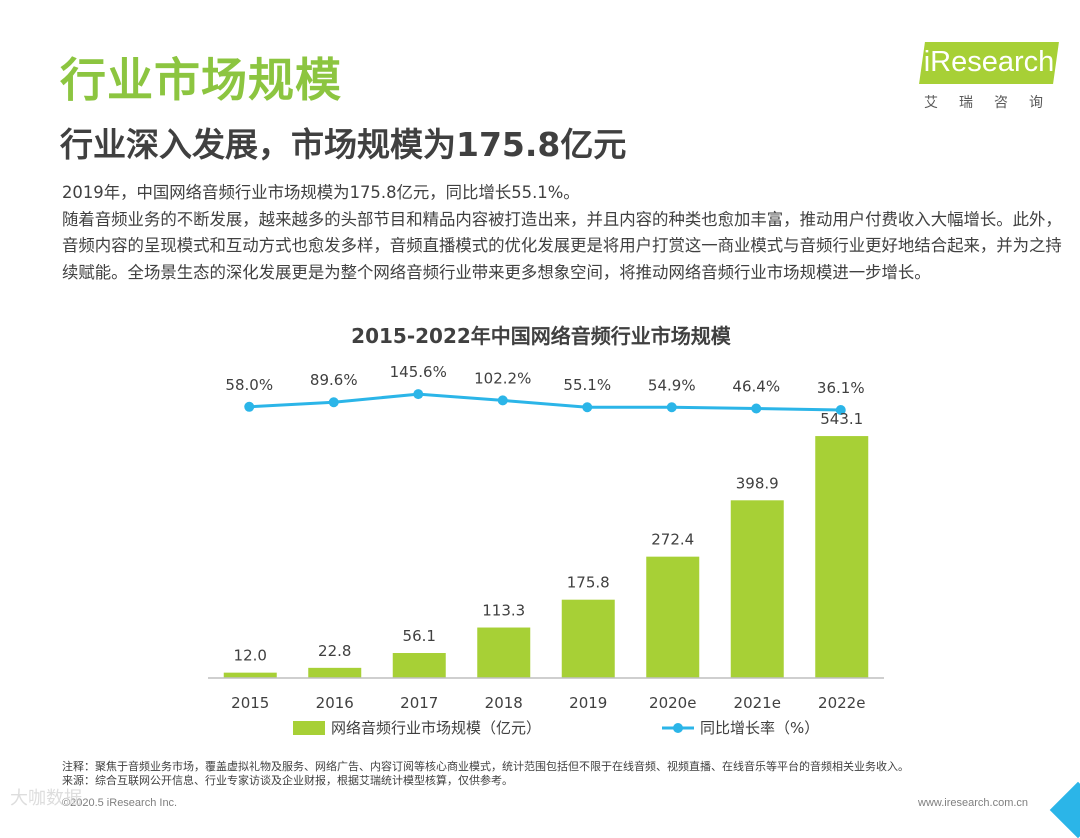 The width and height of the screenshot is (1080, 838). I want to click on bar-2018, so click(504, 652).